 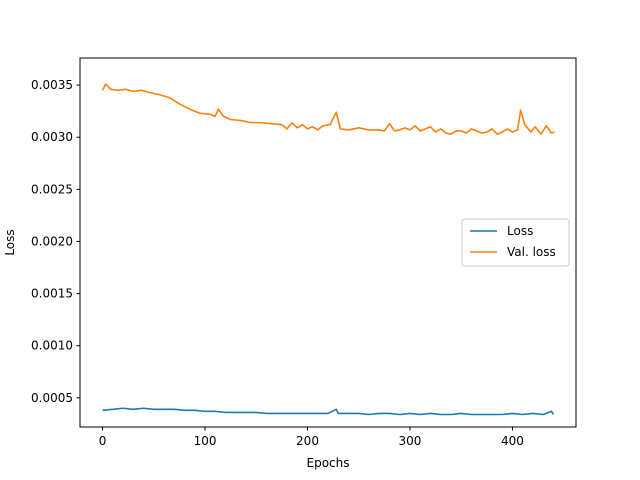 What do you see at coordinates (328, 463) in the screenshot?
I see `x-axis-label: Epochs` at bounding box center [328, 463].